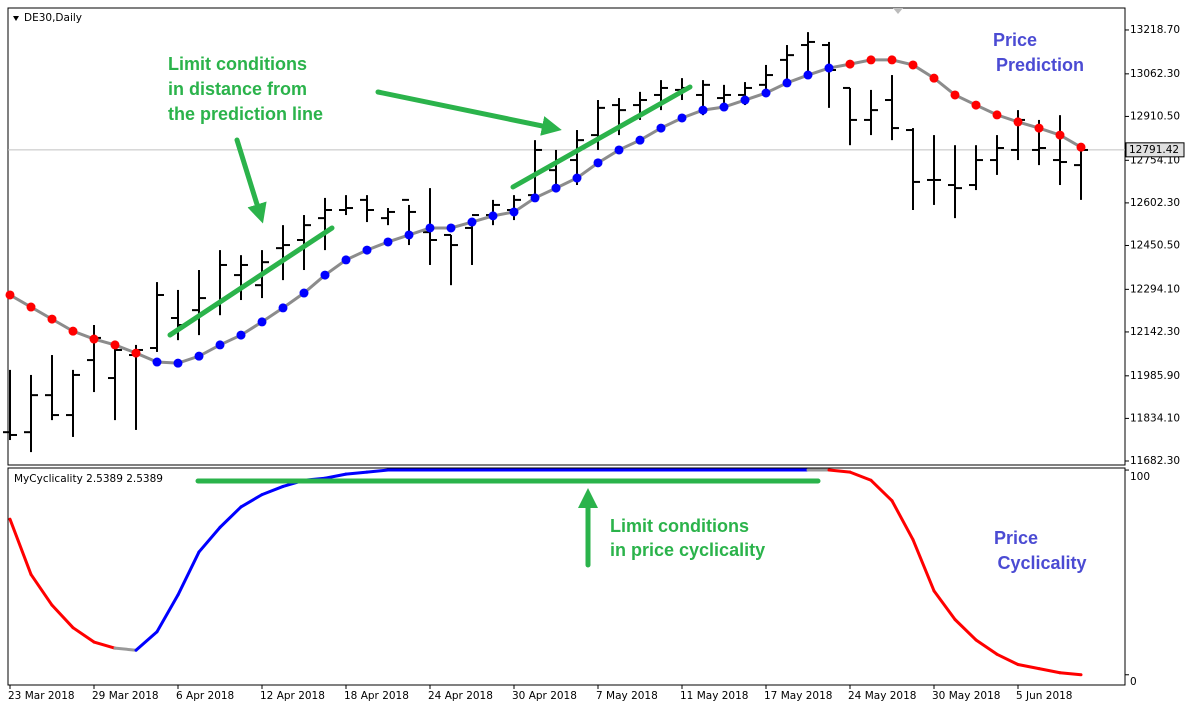  Describe the element at coordinates (1155, 461) in the screenshot. I see `y-tick-label: 11682.30` at that location.